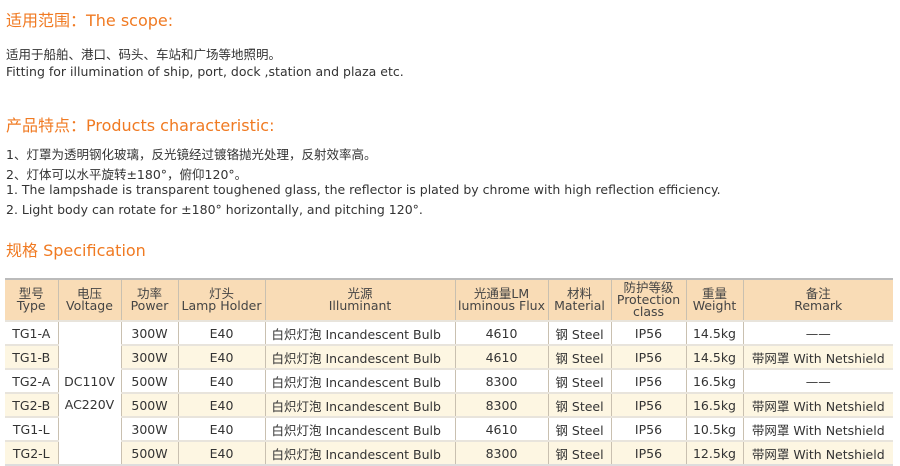  Describe the element at coordinates (648, 287) in the screenshot. I see `header-text: 防护等级` at that location.